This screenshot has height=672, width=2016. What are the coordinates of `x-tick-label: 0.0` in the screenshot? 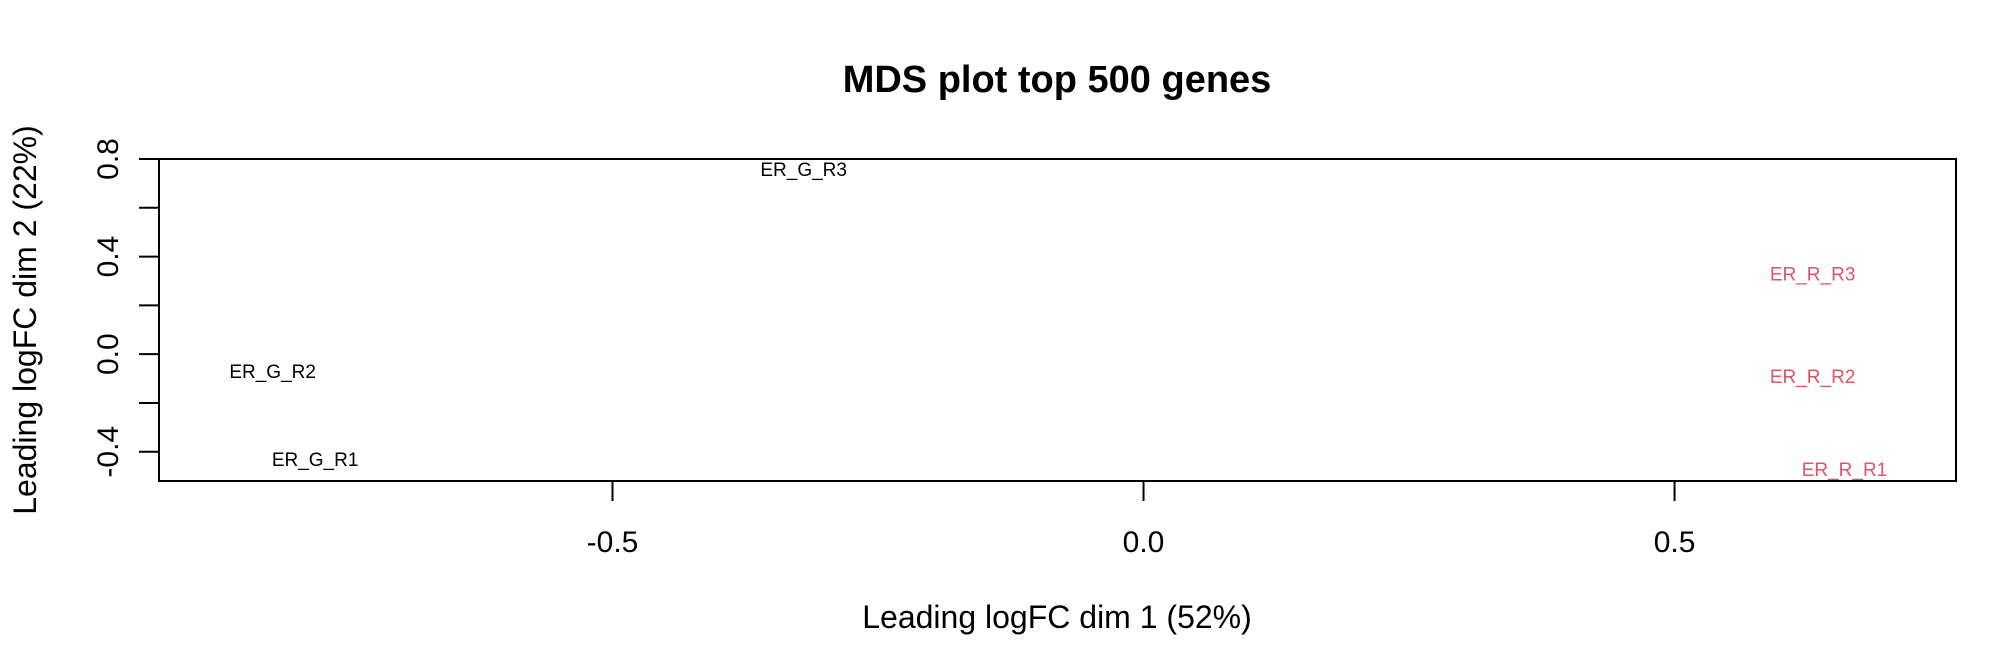 It's located at (1144, 542).